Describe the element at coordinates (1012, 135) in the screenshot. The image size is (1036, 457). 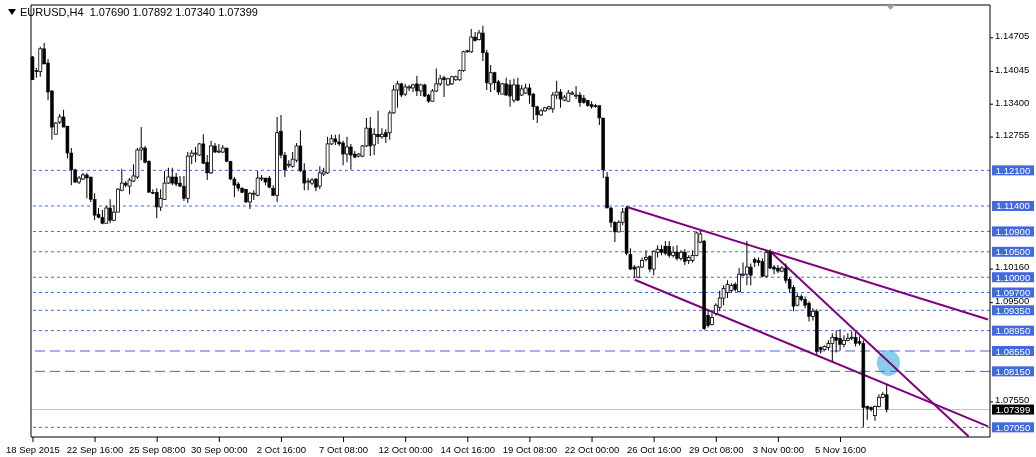
I see `y-tick-label: 1.12755` at that location.